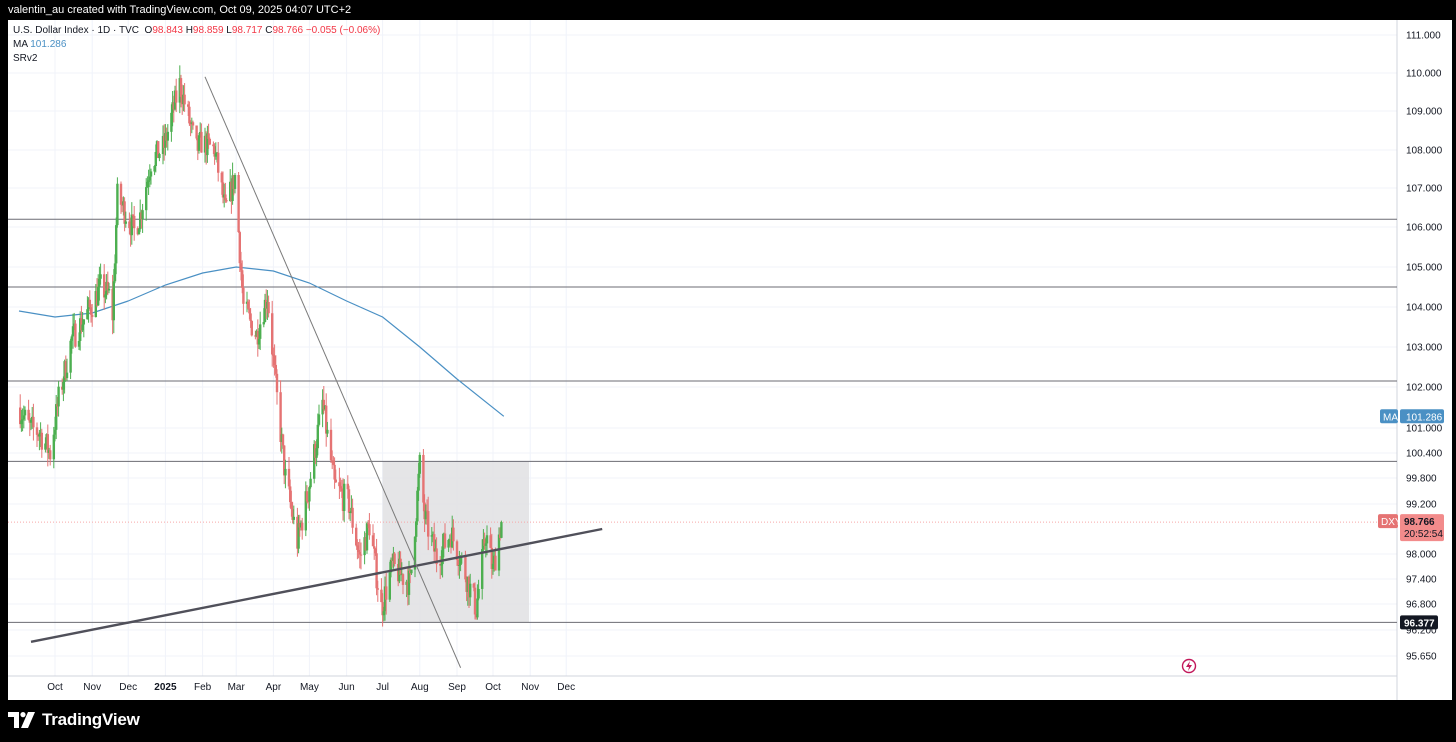  What do you see at coordinates (333, 372) in the screenshot?
I see `trendline` at bounding box center [333, 372].